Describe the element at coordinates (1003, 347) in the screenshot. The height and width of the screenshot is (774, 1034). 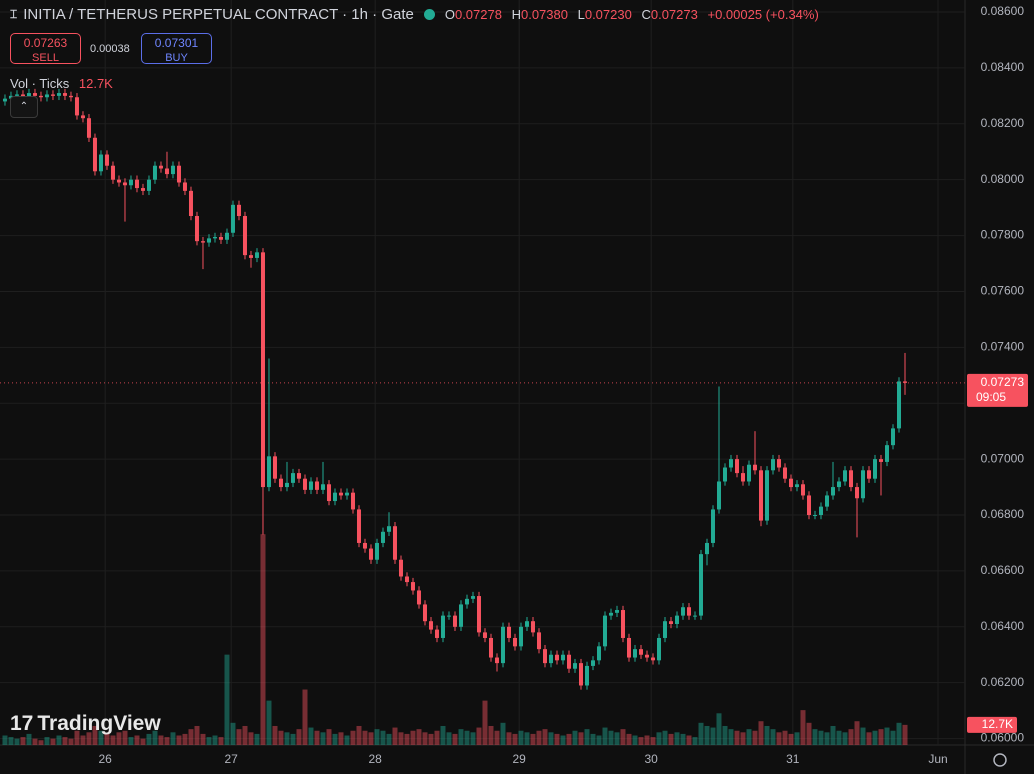
I see `y-tick-label: 0.07400` at that location.